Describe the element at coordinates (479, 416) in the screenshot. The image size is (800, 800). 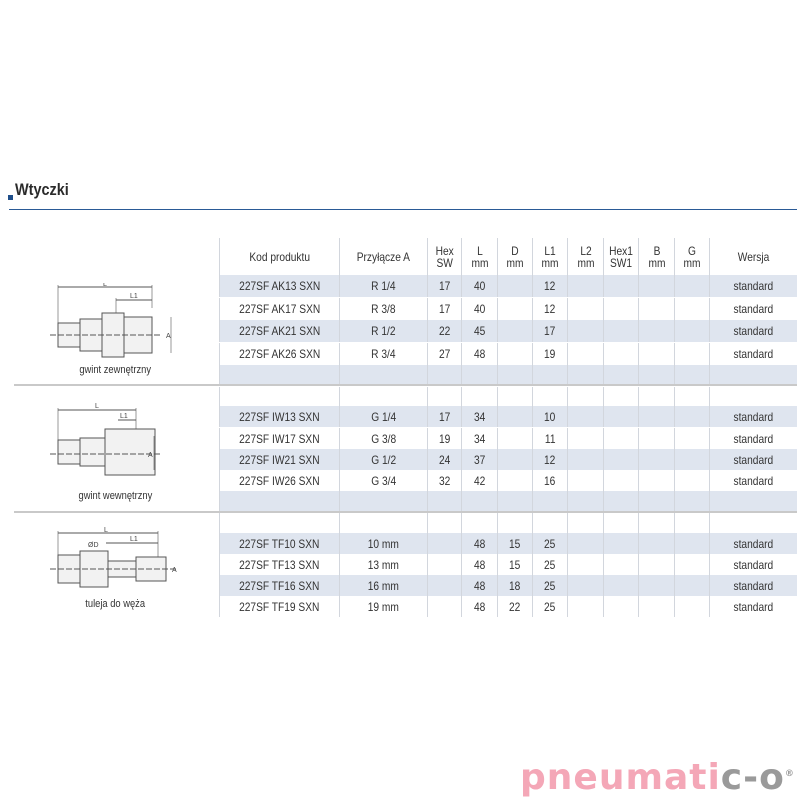
I see `table-cell: 34` at that location.